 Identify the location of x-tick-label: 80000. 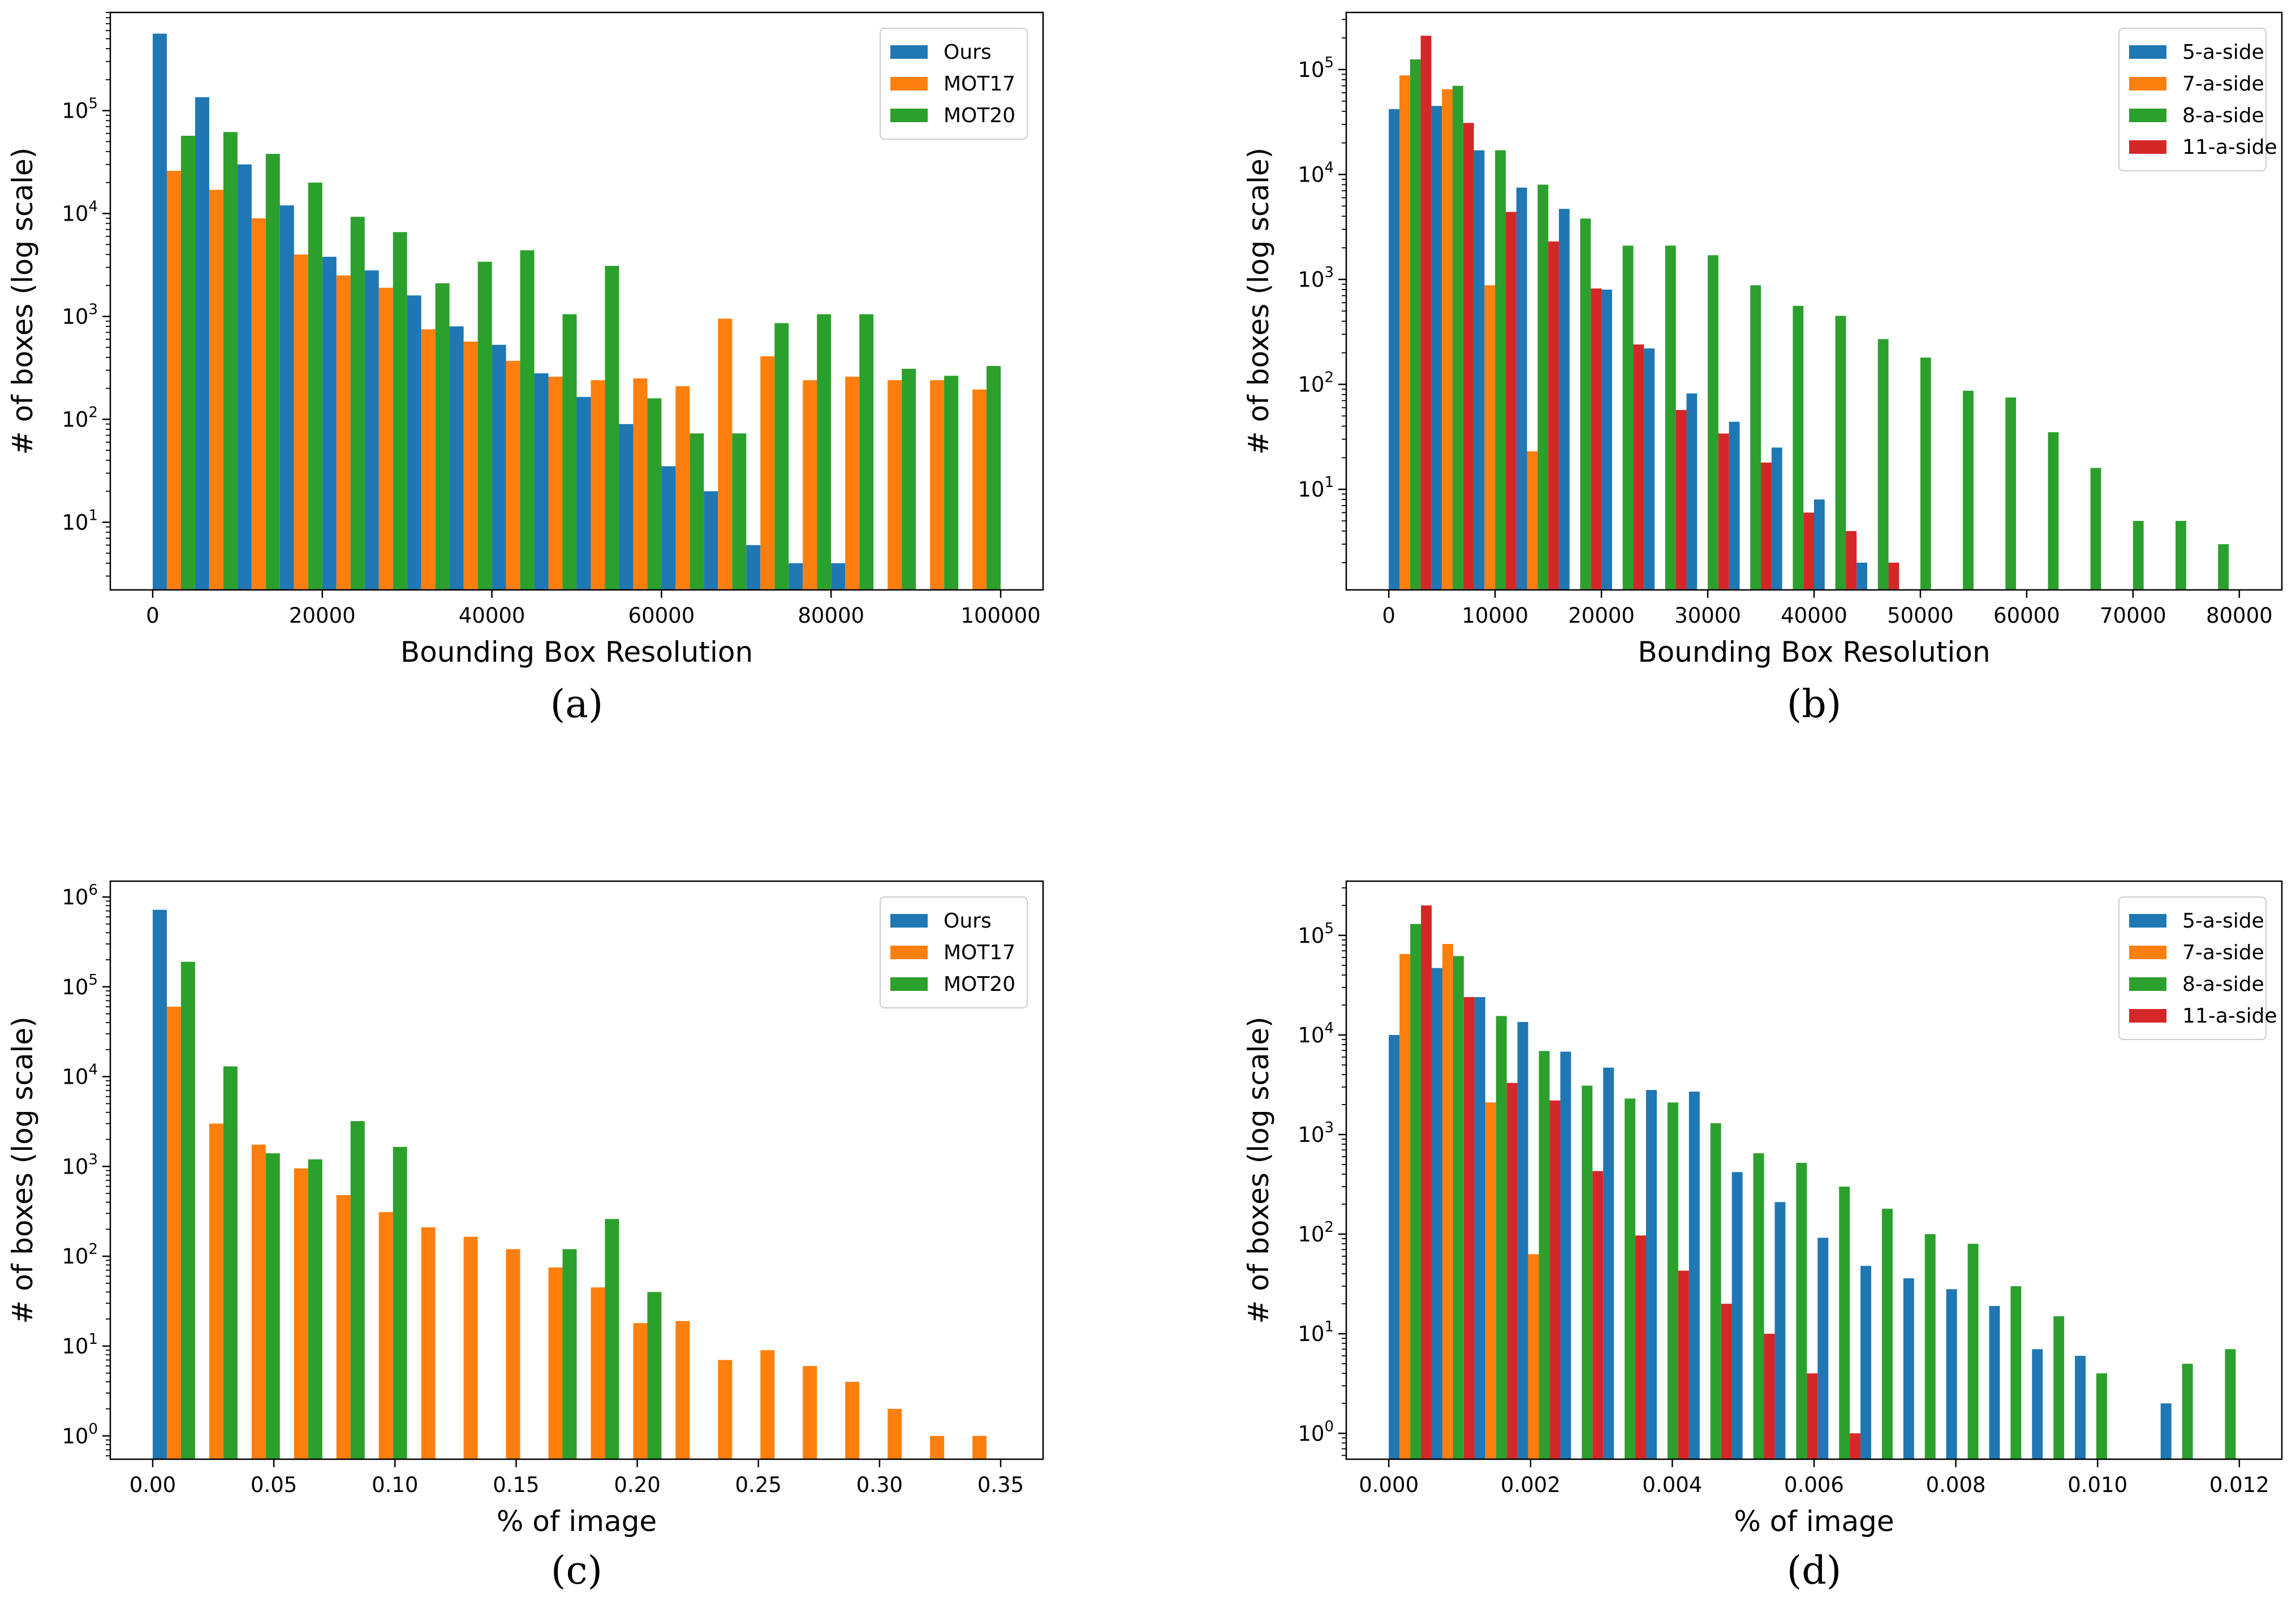
(2239, 615).